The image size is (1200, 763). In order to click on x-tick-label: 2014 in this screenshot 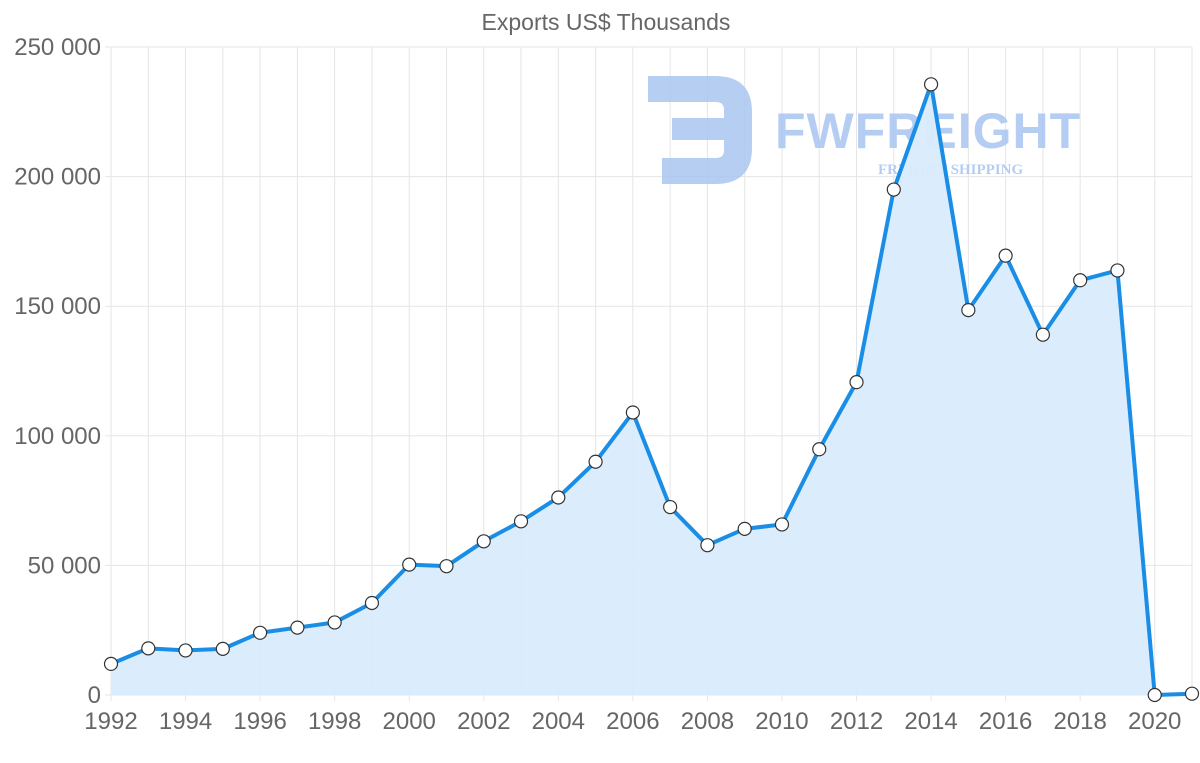, I will do `click(930, 721)`.